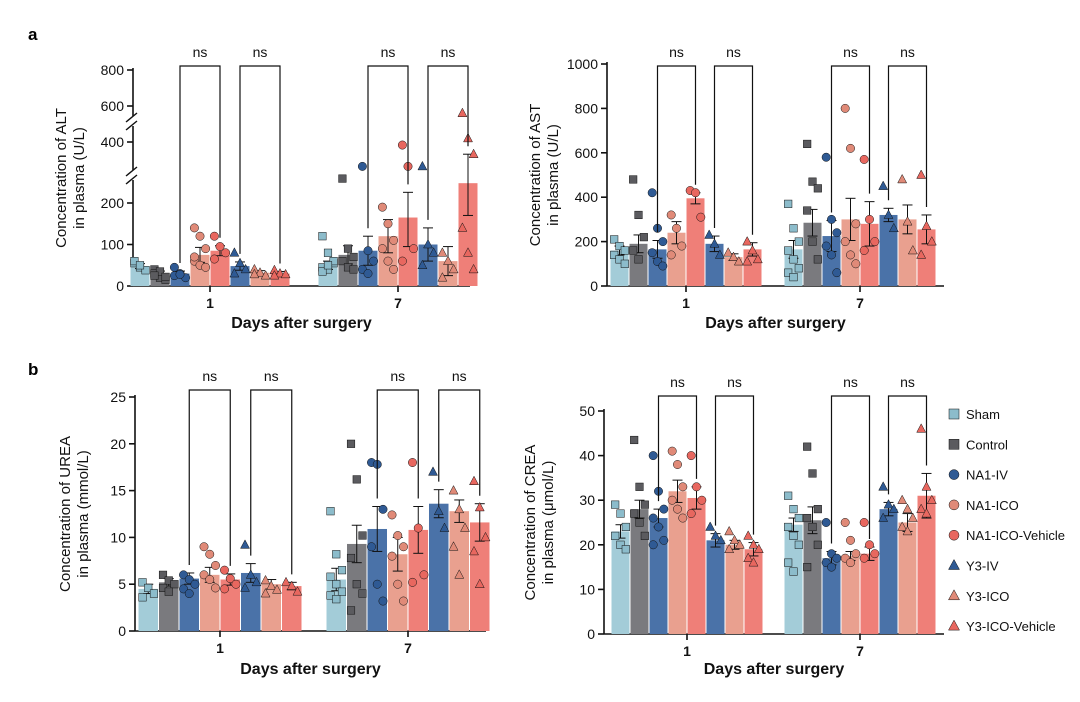 The image size is (1080, 702). What do you see at coordinates (594, 286) in the screenshot?
I see `y-tick-label: 0` at bounding box center [594, 286].